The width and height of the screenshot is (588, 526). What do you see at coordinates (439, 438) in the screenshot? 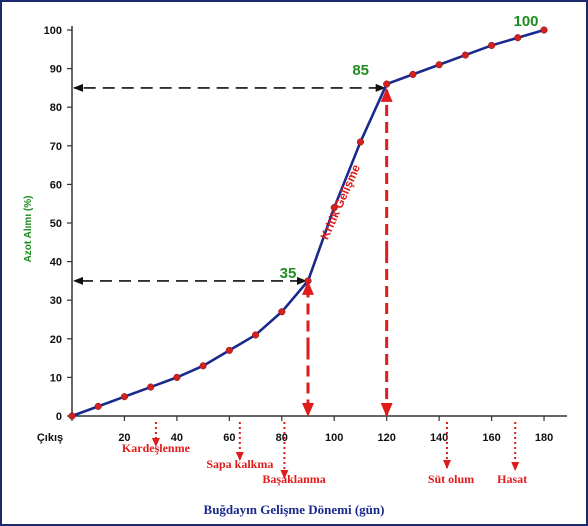
I see `x-tick-label: 140` at bounding box center [439, 438].